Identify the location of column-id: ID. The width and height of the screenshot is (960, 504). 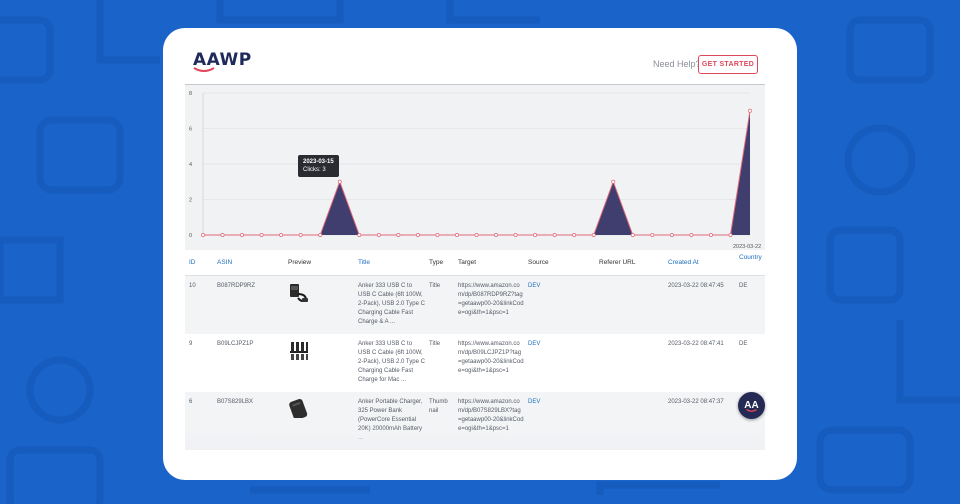
(199, 263).